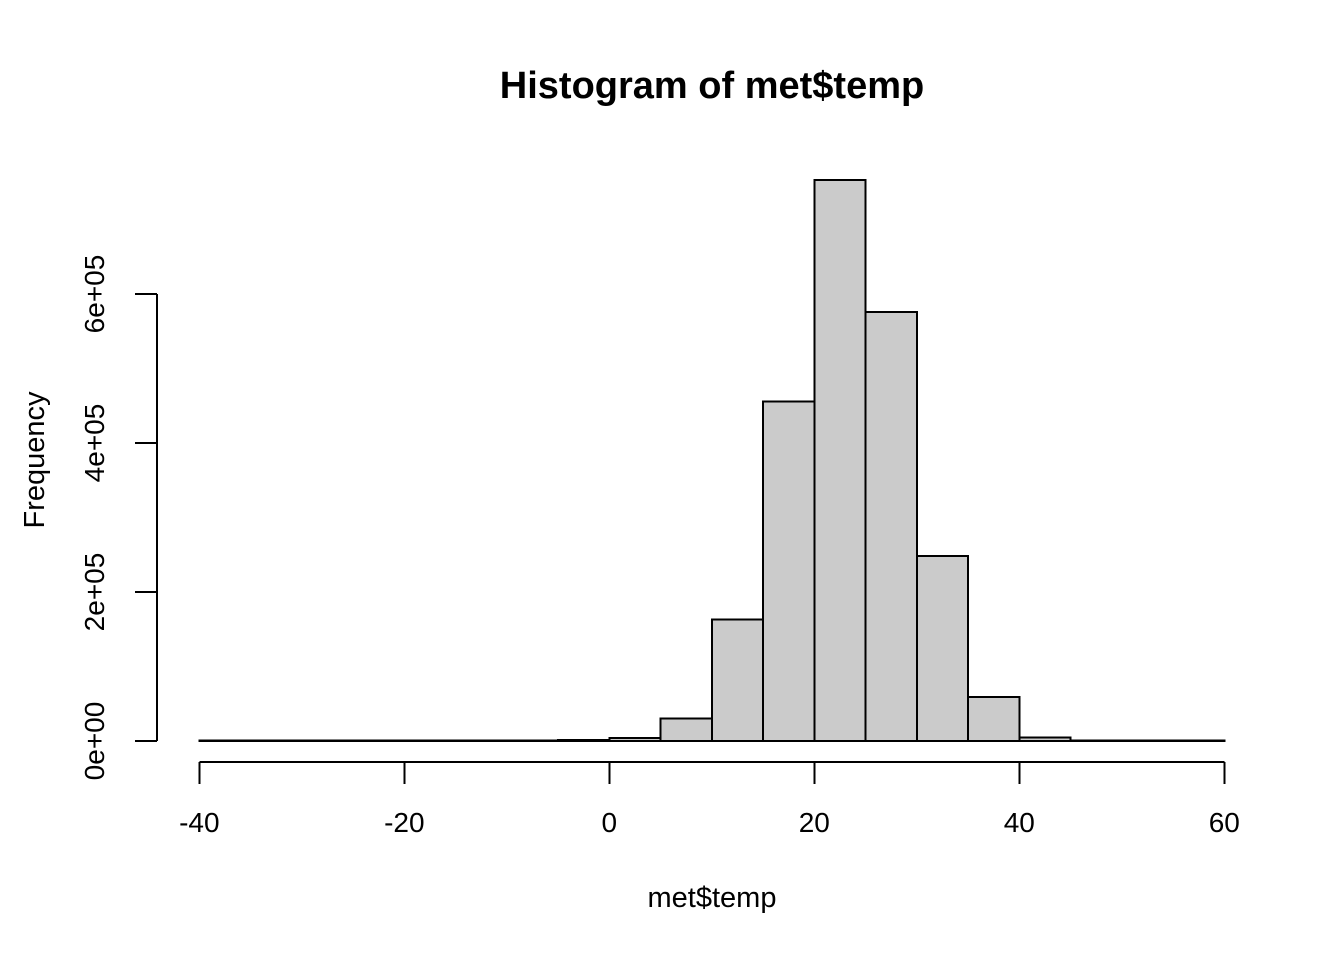 This screenshot has height=965, width=1344. Describe the element at coordinates (1019, 822) in the screenshot. I see `x-tick-label: 40` at that location.